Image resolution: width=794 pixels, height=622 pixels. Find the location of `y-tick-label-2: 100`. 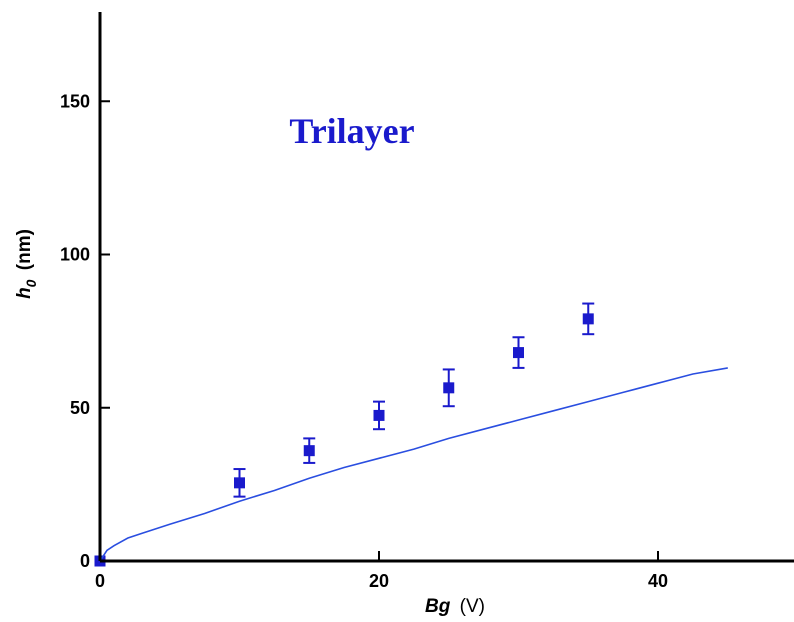

y-tick-label-2: 100 is located at coordinates (75, 255).